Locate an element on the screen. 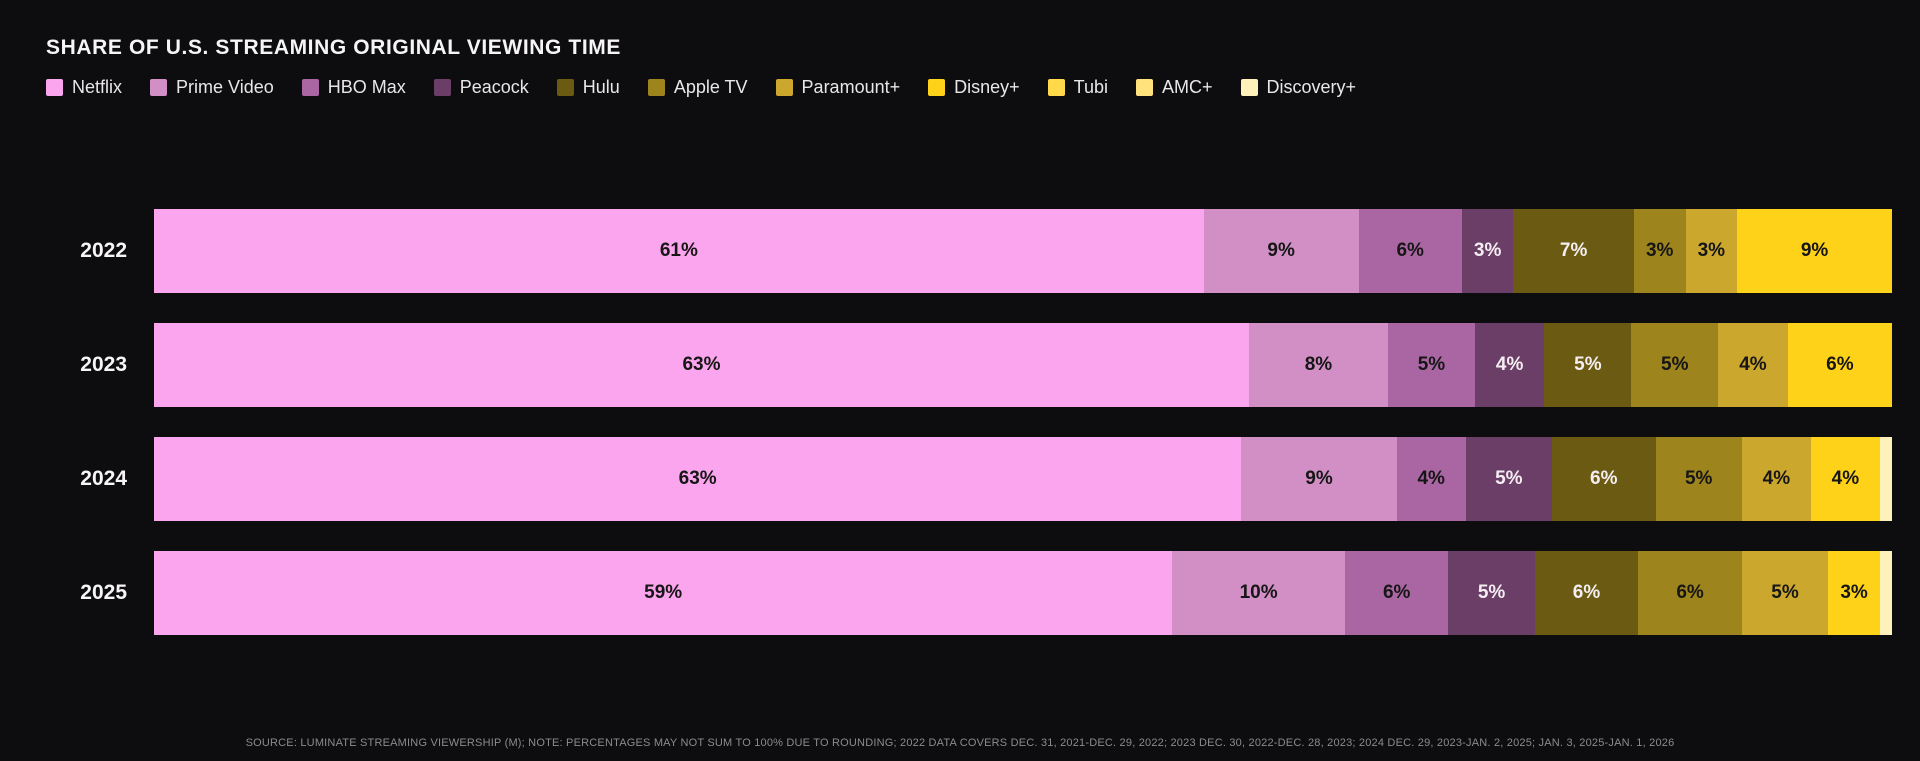 This screenshot has height=761, width=1920. legend-label: Apple TV is located at coordinates (710, 87).